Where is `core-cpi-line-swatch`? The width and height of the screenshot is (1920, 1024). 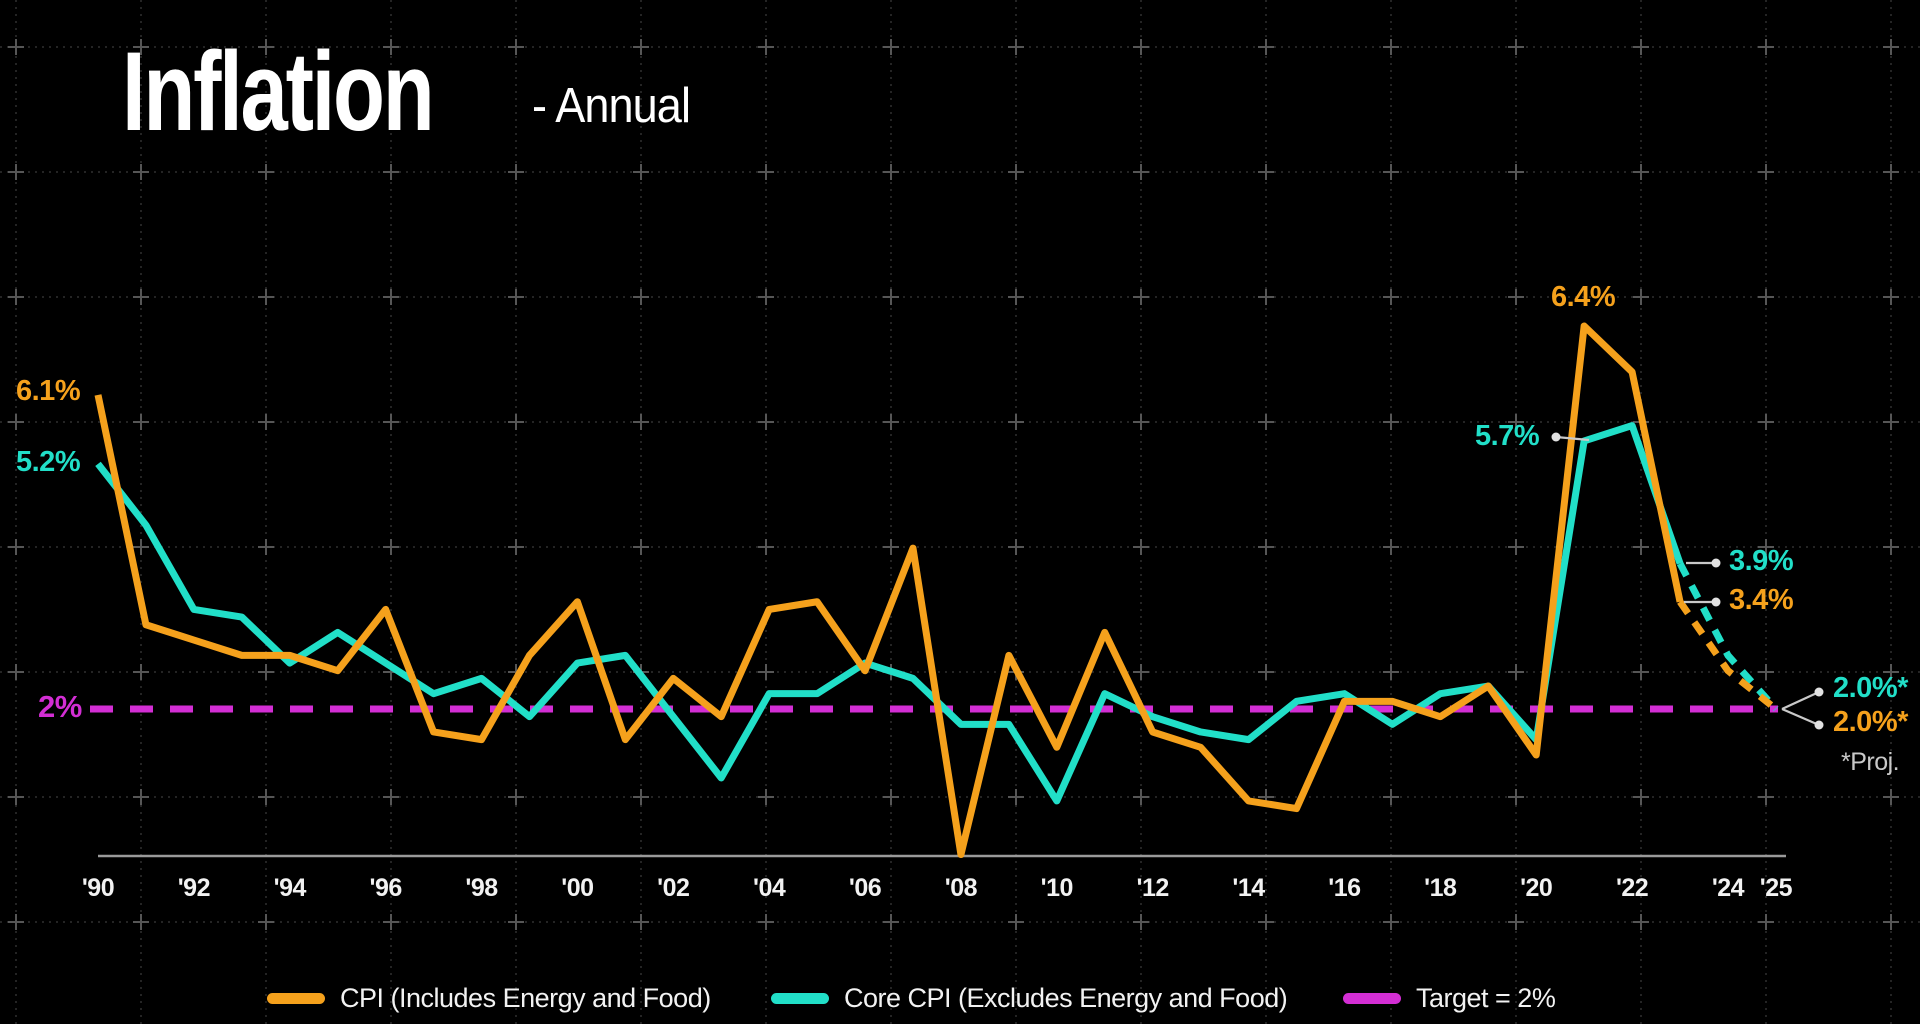
core-cpi-line-swatch is located at coordinates (800, 998).